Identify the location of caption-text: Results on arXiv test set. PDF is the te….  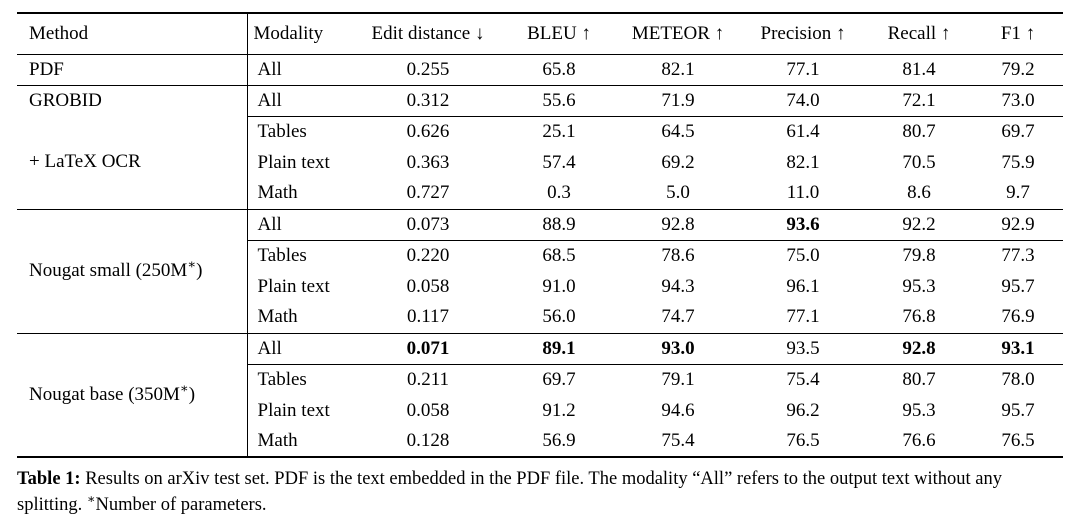
(510, 492).